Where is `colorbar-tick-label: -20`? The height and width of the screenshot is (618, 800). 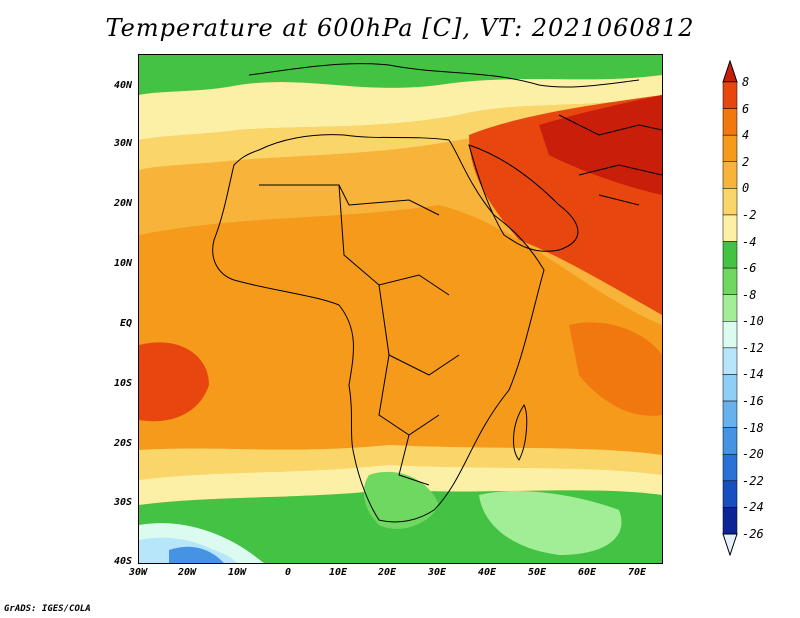
colorbar-tick-label: -20 is located at coordinates (753, 454).